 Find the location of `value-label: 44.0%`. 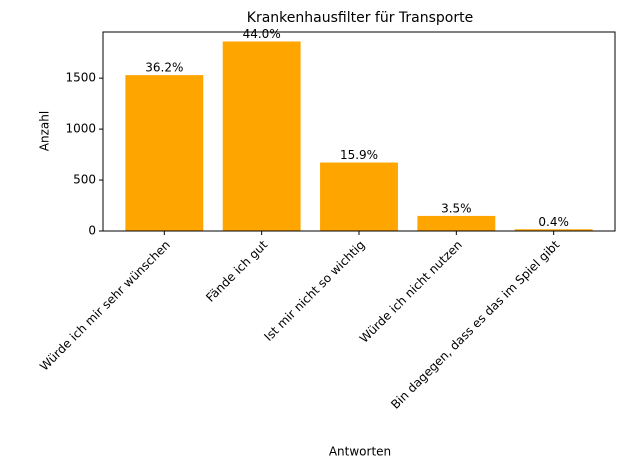

value-label: 44.0% is located at coordinates (262, 34).